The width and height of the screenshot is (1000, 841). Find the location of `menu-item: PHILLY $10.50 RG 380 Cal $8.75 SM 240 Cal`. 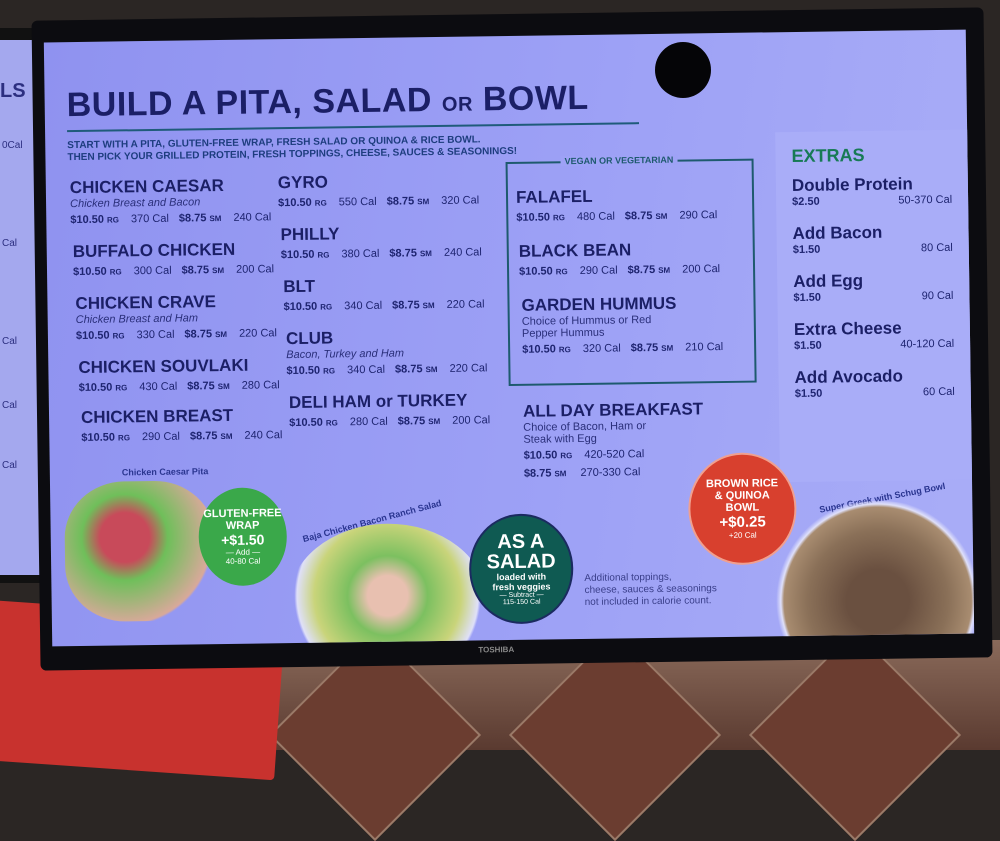

menu-item: PHILLY $10.50 RG 380 Cal $8.75 SM 240 Cal is located at coordinates (381, 243).